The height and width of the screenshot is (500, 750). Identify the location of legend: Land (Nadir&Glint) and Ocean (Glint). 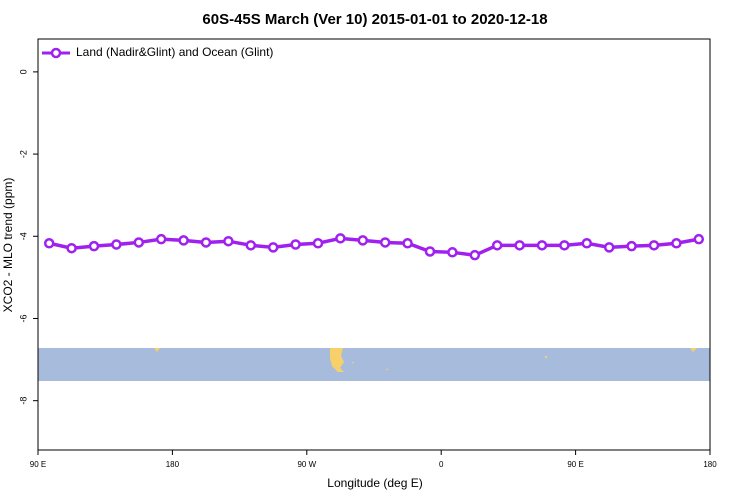
(157, 52).